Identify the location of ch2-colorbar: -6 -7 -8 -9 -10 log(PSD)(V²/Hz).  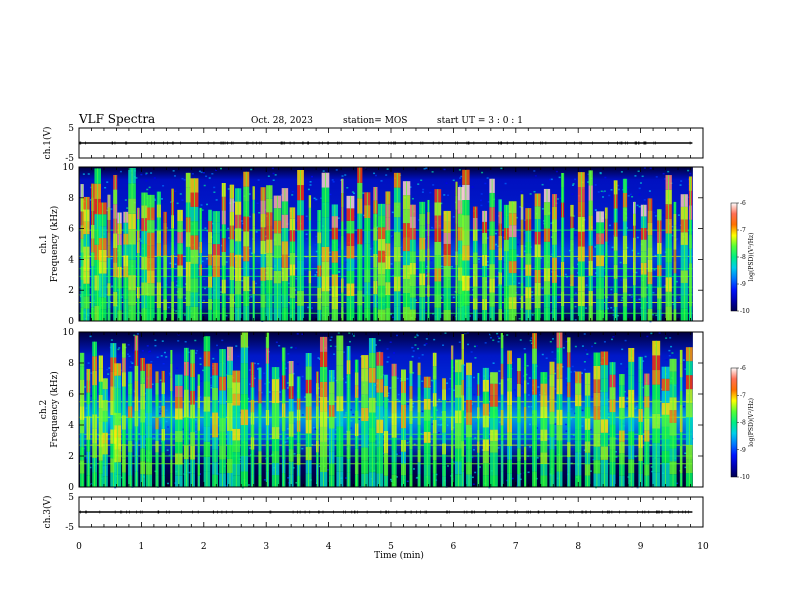
(742, 423).